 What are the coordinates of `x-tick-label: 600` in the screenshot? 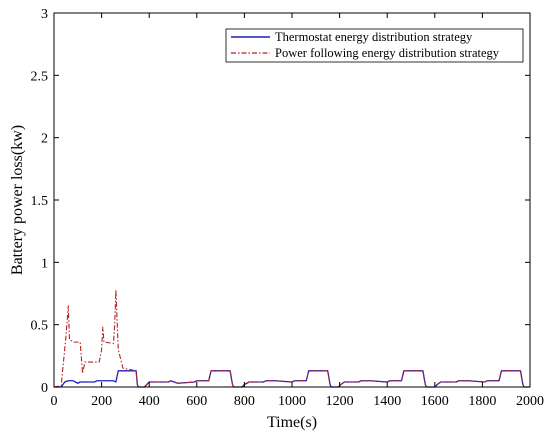 It's located at (196, 401).